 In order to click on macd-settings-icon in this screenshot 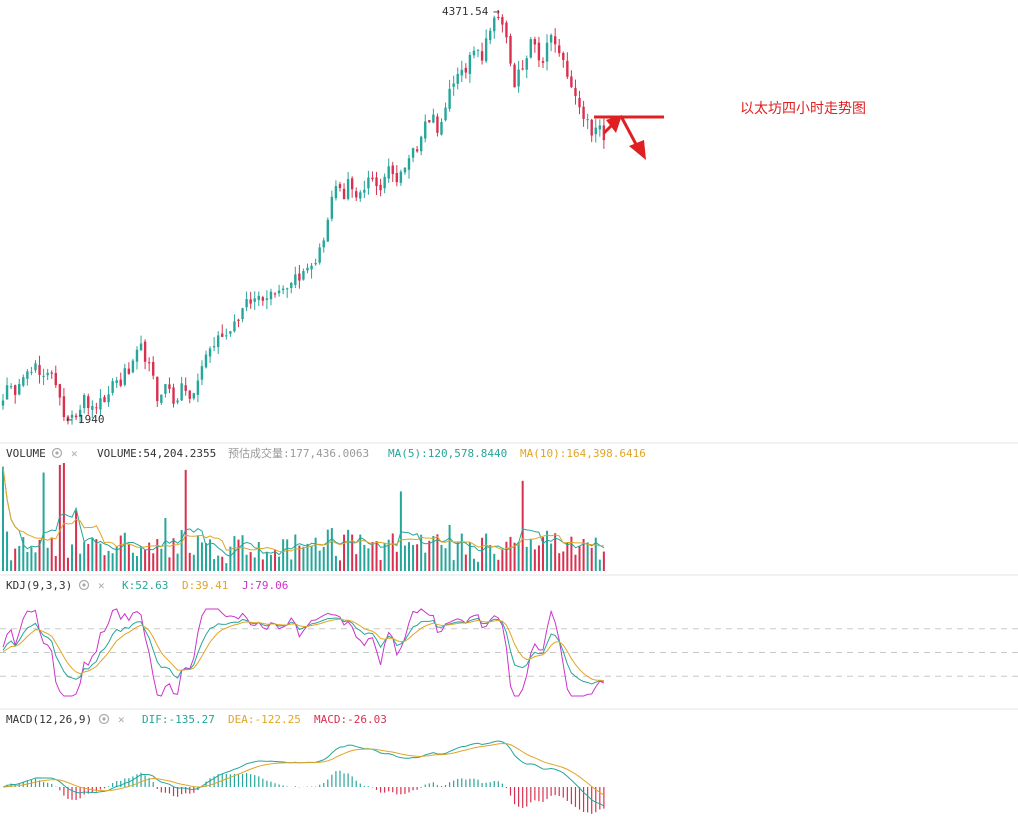, I will do `click(104, 719)`.